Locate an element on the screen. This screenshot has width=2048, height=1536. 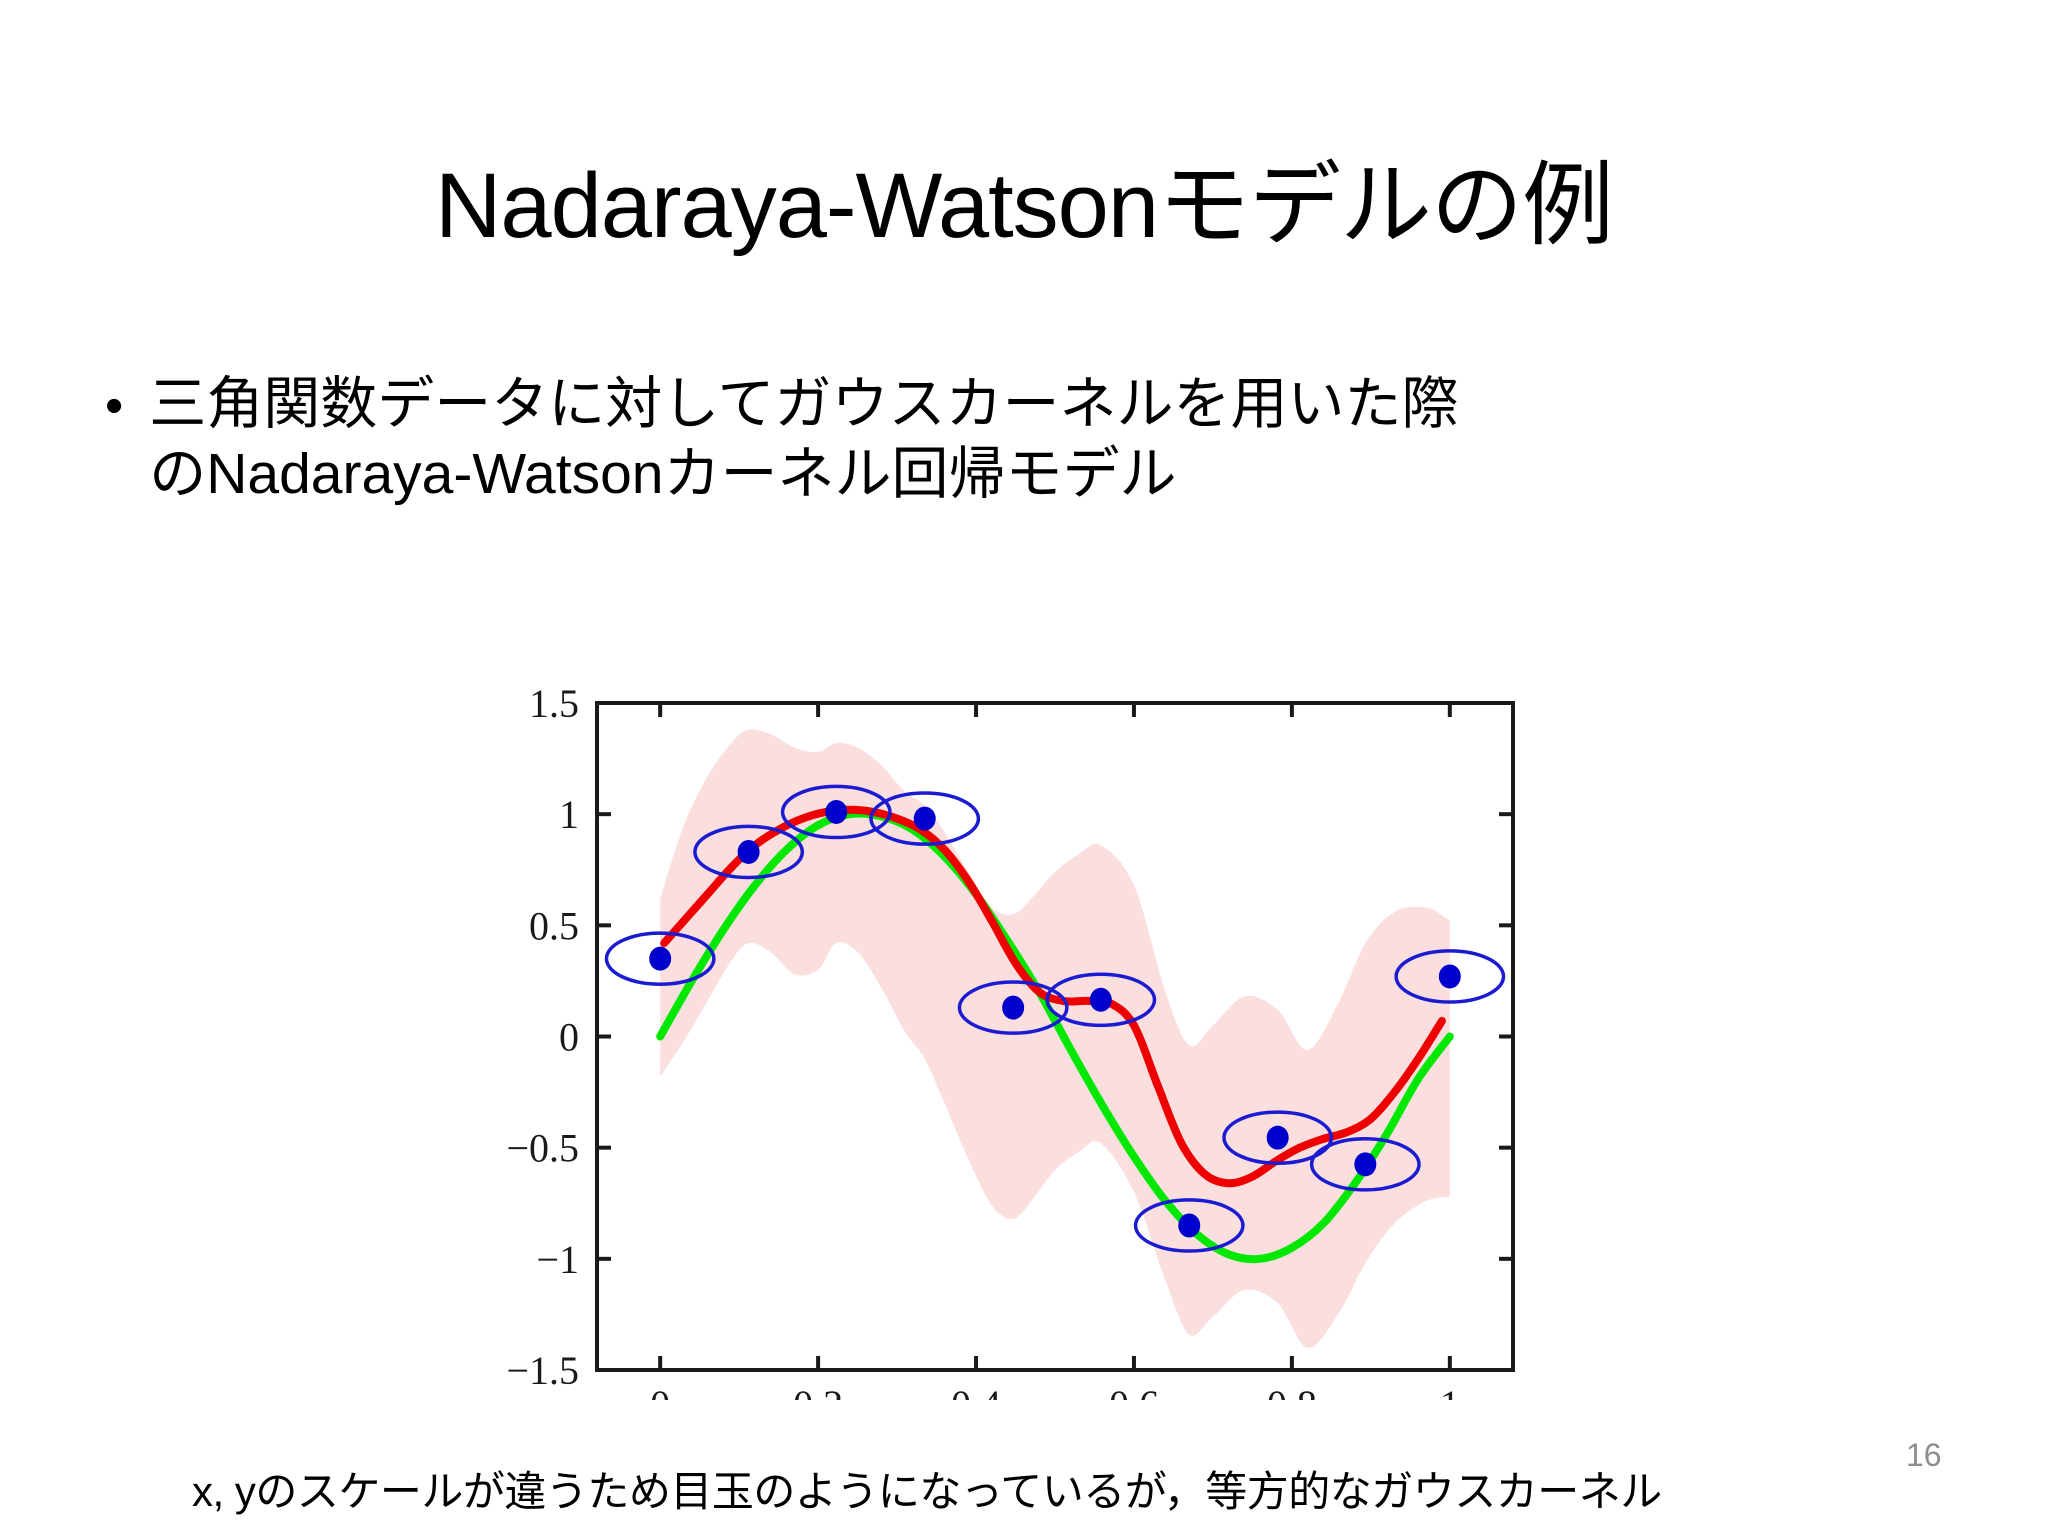
data-point-layer is located at coordinates (1055, 1018).